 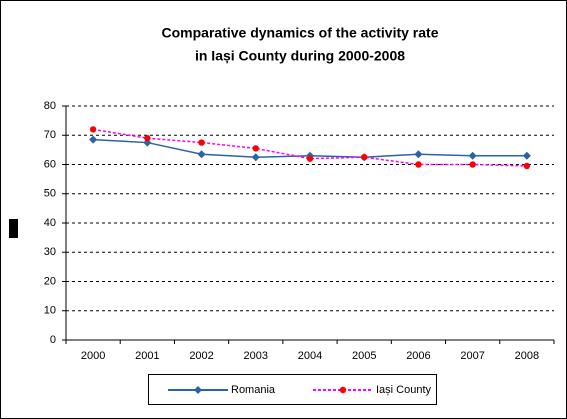 What do you see at coordinates (53, 340) in the screenshot?
I see `y-tick-label: 0` at bounding box center [53, 340].